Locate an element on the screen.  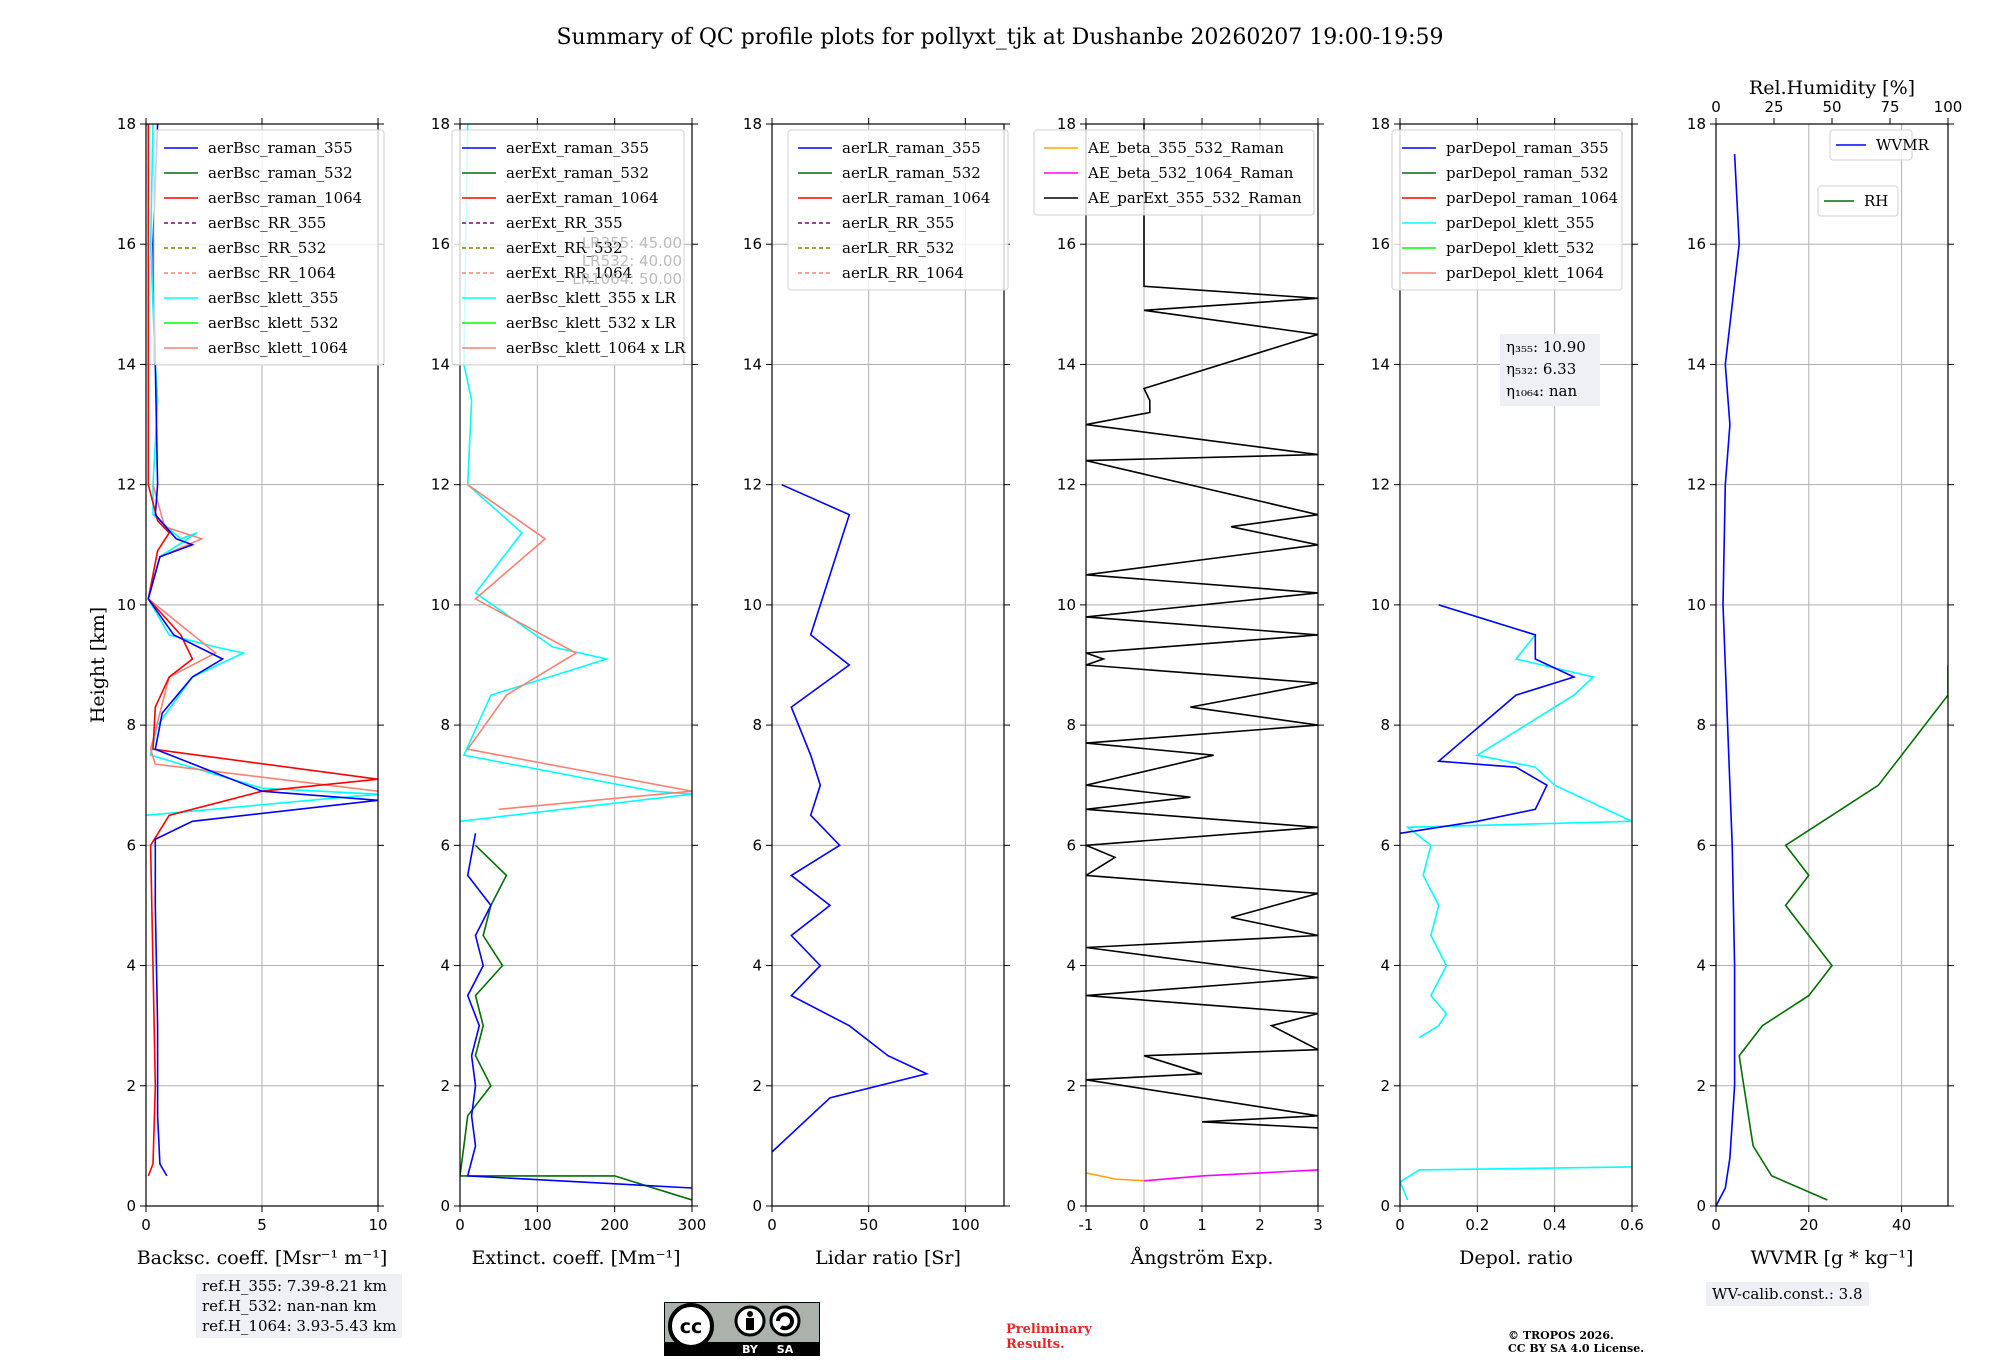
legend-box is located at coordinates (898, 210).